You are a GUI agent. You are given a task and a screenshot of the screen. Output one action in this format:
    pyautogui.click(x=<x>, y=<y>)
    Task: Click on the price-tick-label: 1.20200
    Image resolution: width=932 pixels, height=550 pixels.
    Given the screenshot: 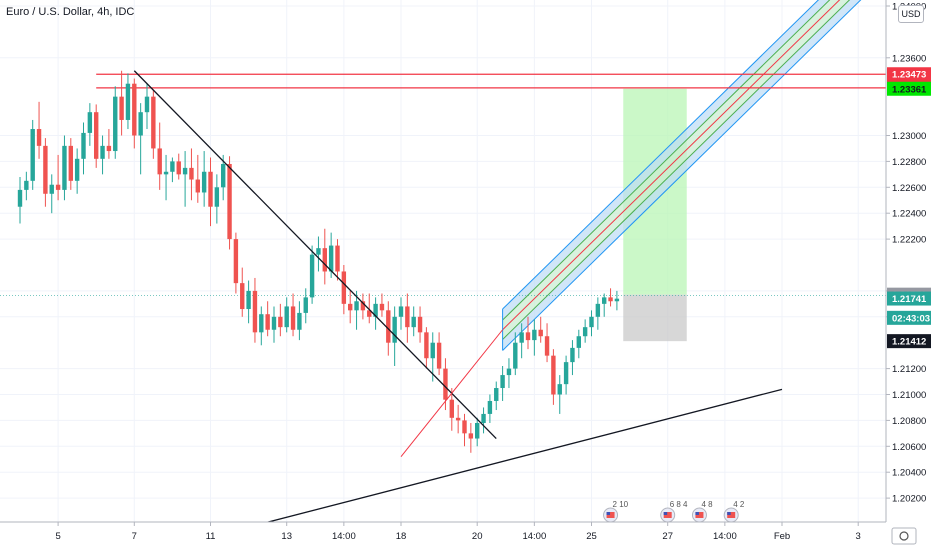 What is the action you would take?
    pyautogui.click(x=909, y=499)
    